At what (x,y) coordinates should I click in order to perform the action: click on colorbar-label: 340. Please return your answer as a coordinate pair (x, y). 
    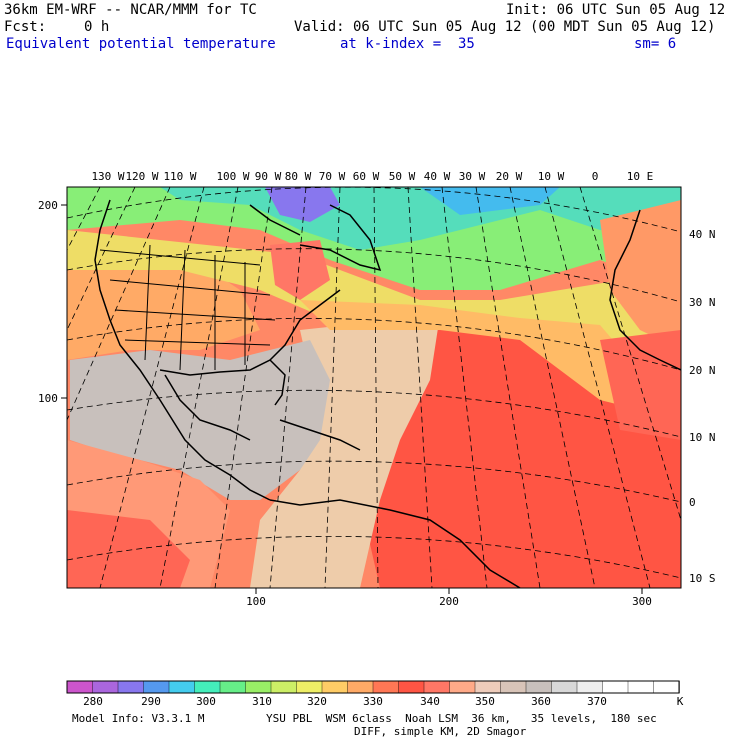
    Looking at the image, I should click on (430, 701).